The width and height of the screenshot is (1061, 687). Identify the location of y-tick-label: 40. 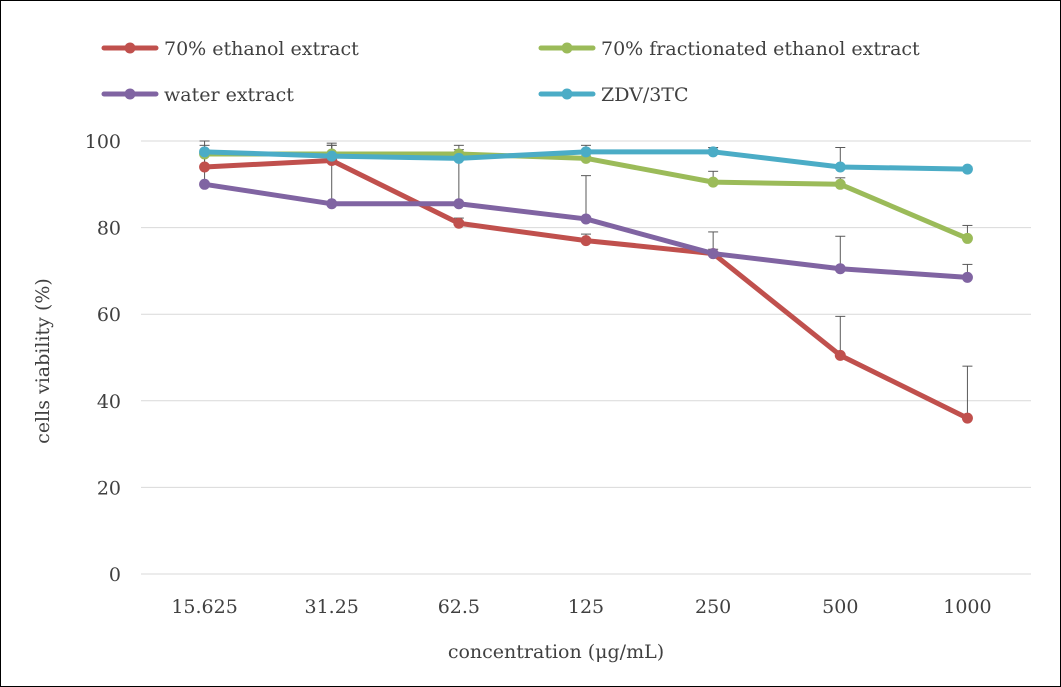
(109, 402).